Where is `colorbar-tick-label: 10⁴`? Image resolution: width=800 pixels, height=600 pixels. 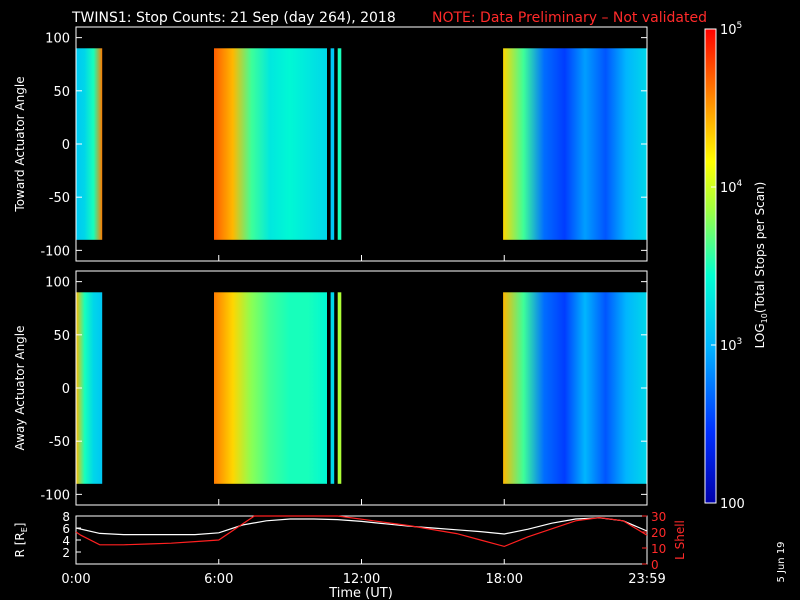
colorbar-tick-label: 10⁴ is located at coordinates (731, 187).